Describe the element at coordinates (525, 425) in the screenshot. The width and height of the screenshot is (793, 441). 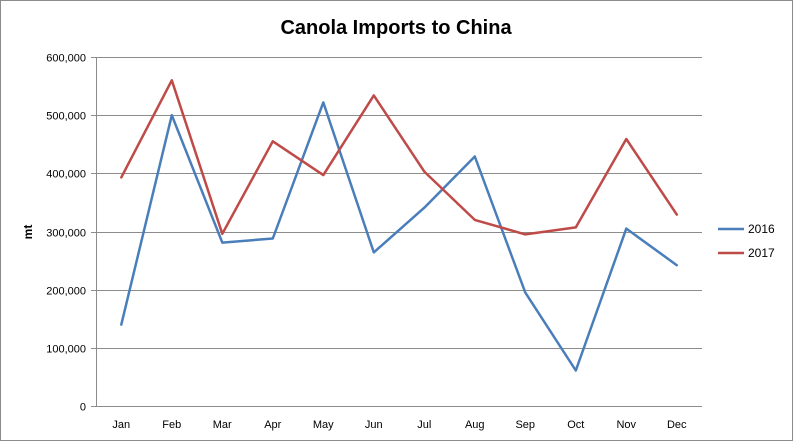
I see `x-tick-label: Sep` at that location.